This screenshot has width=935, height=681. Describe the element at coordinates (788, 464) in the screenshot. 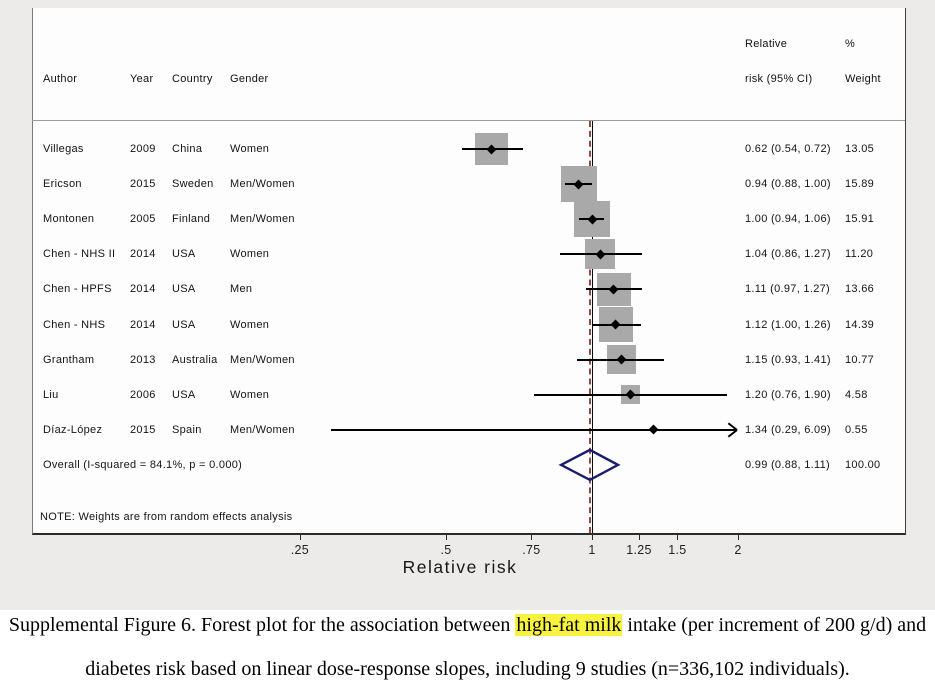

I see `overall-rr-ci-value: 0.99 (0.88, 1.11)` at that location.